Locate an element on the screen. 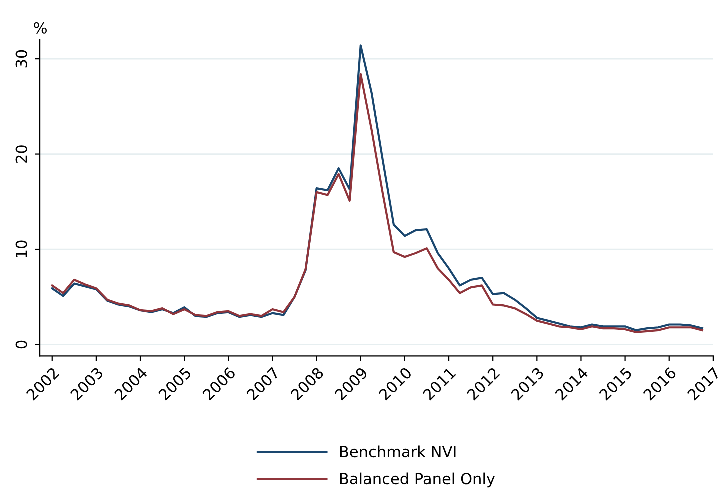 Image resolution: width=728 pixels, height=494 pixels. y-tick-label: 10 is located at coordinates (22, 249).